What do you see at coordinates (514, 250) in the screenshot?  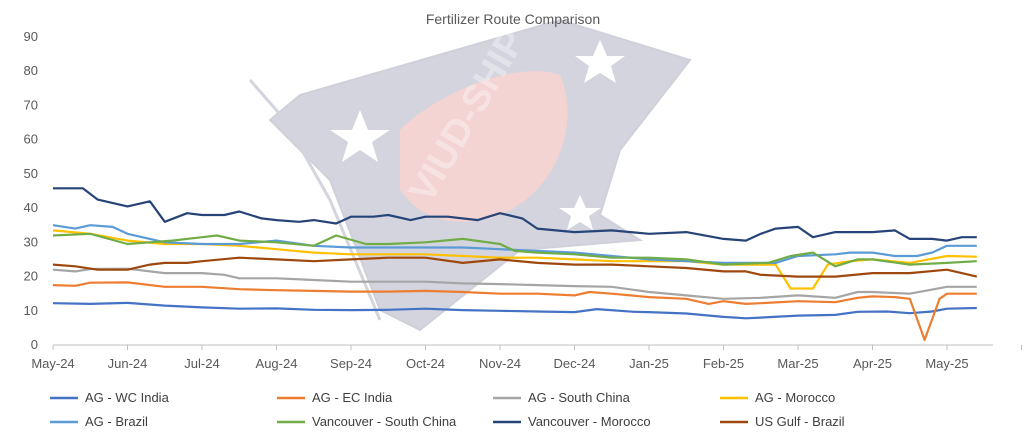 I see `series-line-vancouver-south-china` at bounding box center [514, 250].